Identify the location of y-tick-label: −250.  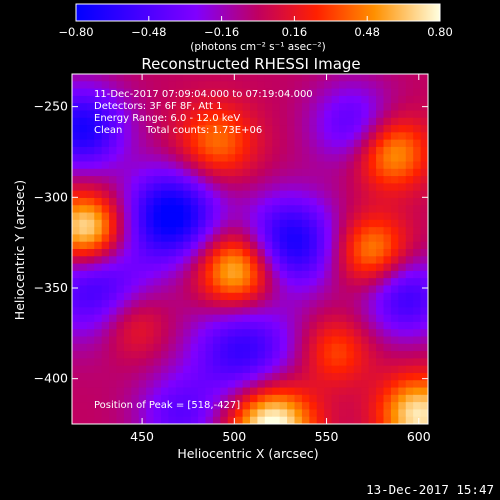
(51, 106).